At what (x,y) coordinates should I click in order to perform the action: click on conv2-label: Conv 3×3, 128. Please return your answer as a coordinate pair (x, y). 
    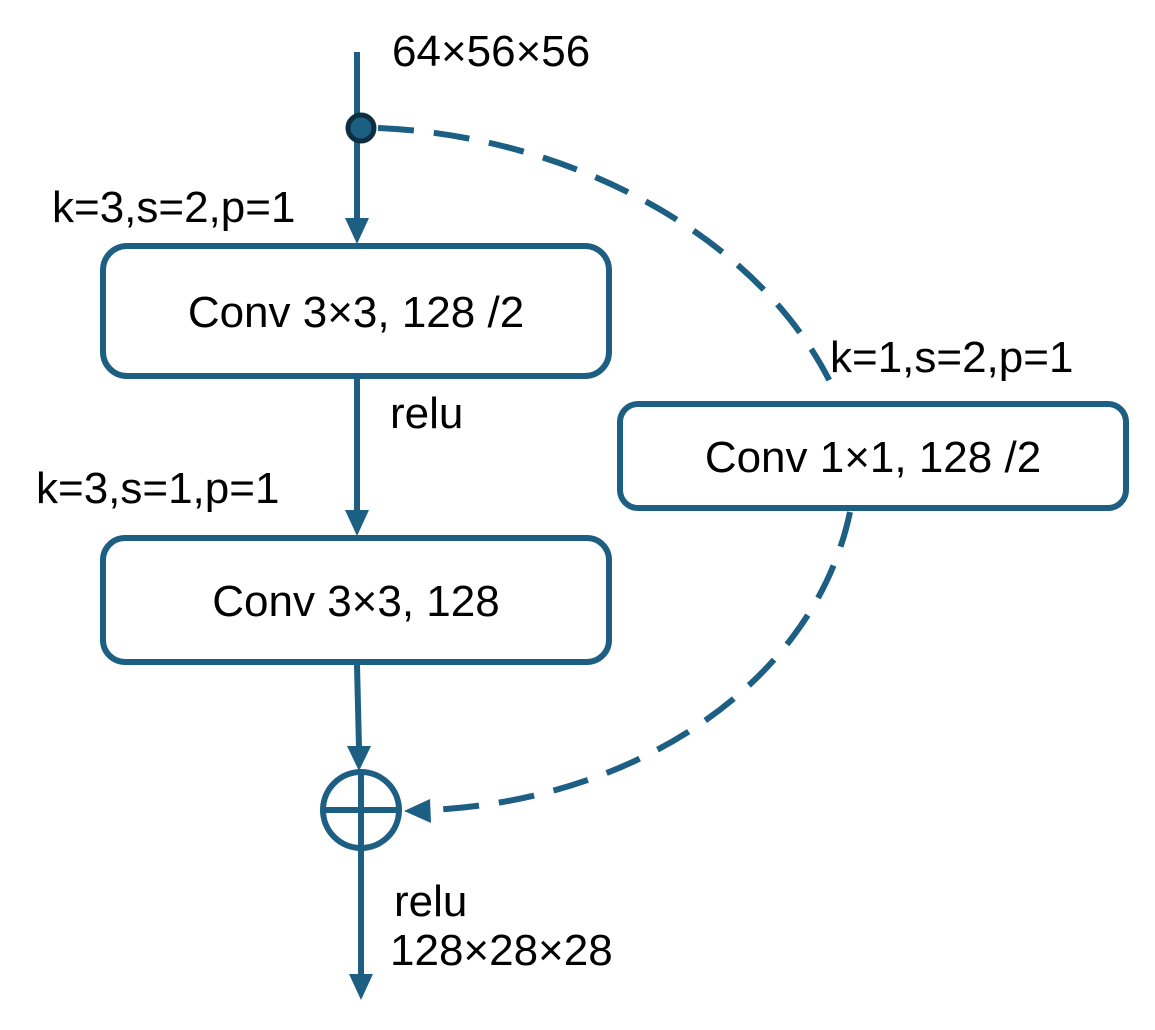
    Looking at the image, I should click on (355, 601).